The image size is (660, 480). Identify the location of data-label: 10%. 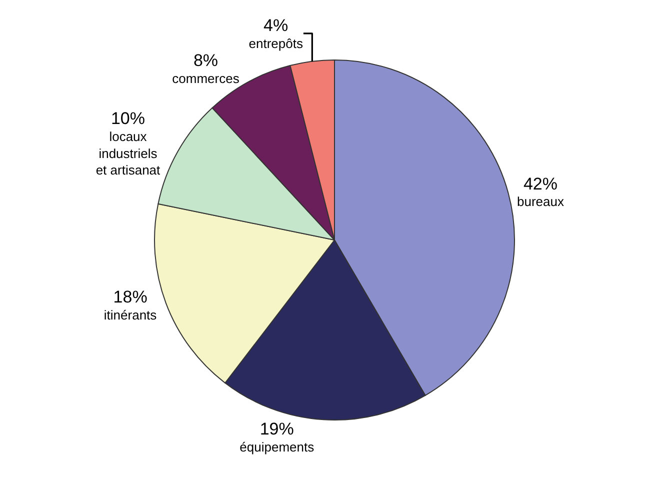
(127, 118).